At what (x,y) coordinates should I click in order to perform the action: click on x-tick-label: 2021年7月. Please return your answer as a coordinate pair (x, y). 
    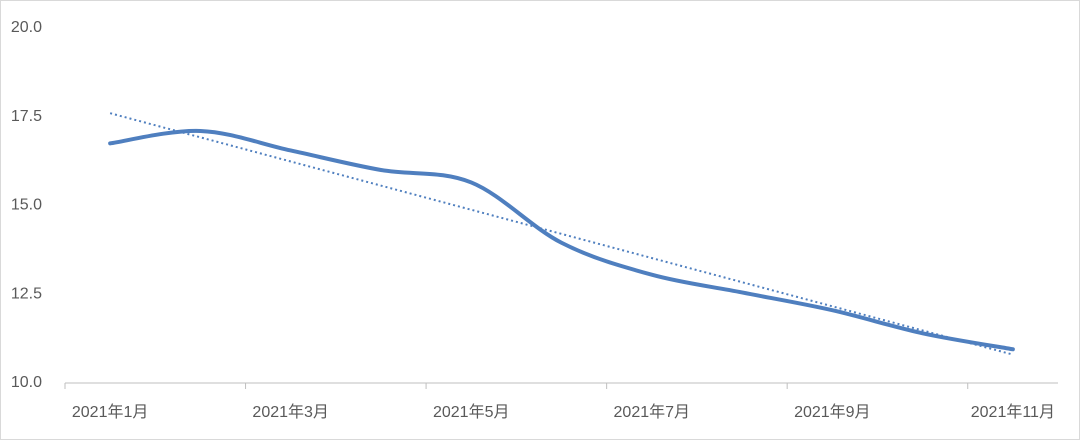
    Looking at the image, I should click on (652, 412).